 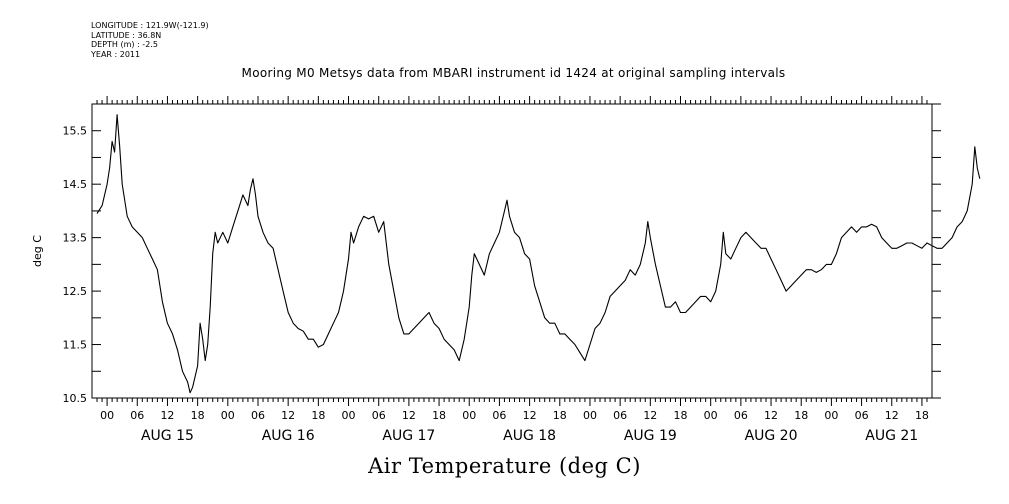 I want to click on x-day-label: AUG 20, so click(x=771, y=436).